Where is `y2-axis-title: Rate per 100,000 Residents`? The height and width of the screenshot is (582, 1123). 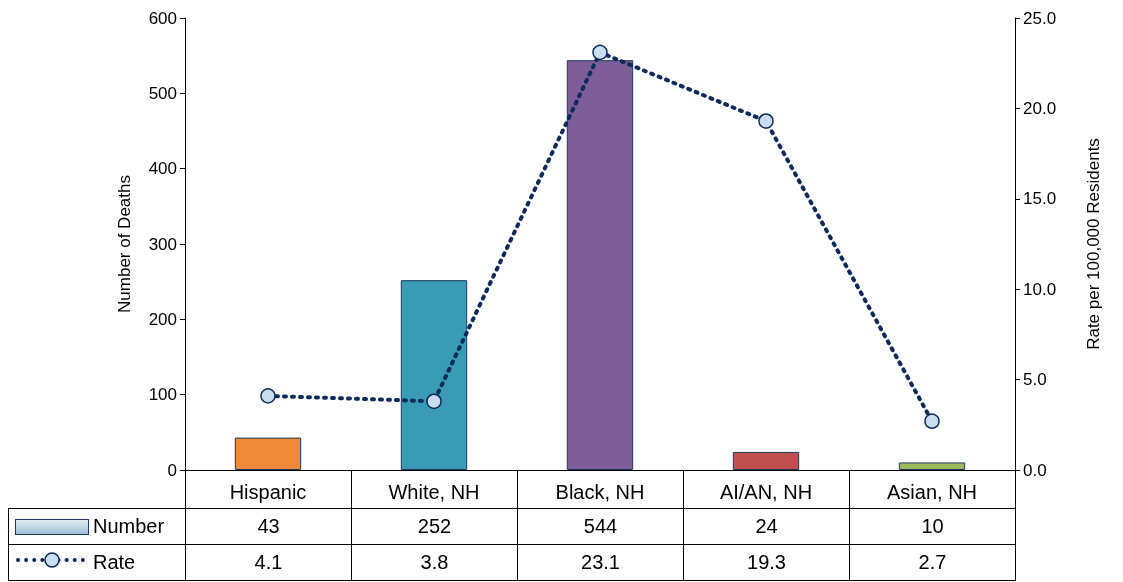 y2-axis-title: Rate per 100,000 Residents is located at coordinates (1093, 244).